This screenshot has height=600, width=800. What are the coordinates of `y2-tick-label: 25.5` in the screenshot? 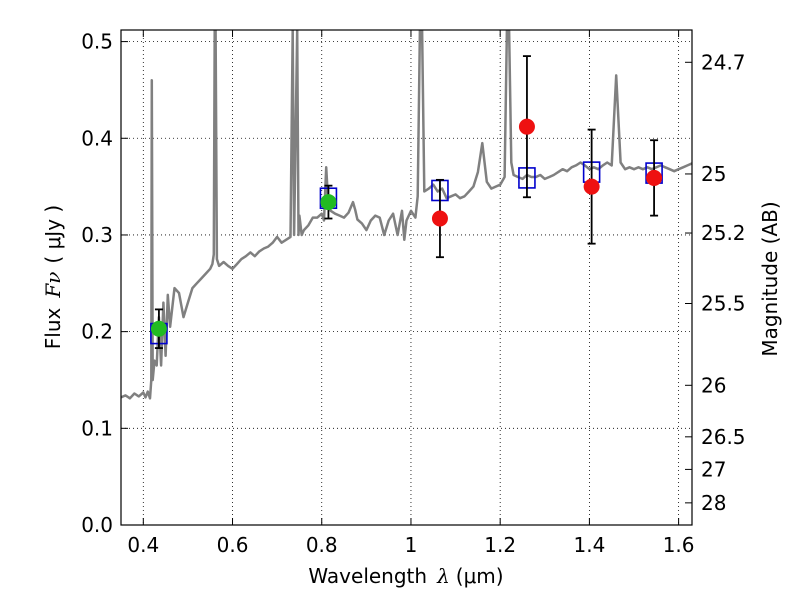 It's located at (723, 304).